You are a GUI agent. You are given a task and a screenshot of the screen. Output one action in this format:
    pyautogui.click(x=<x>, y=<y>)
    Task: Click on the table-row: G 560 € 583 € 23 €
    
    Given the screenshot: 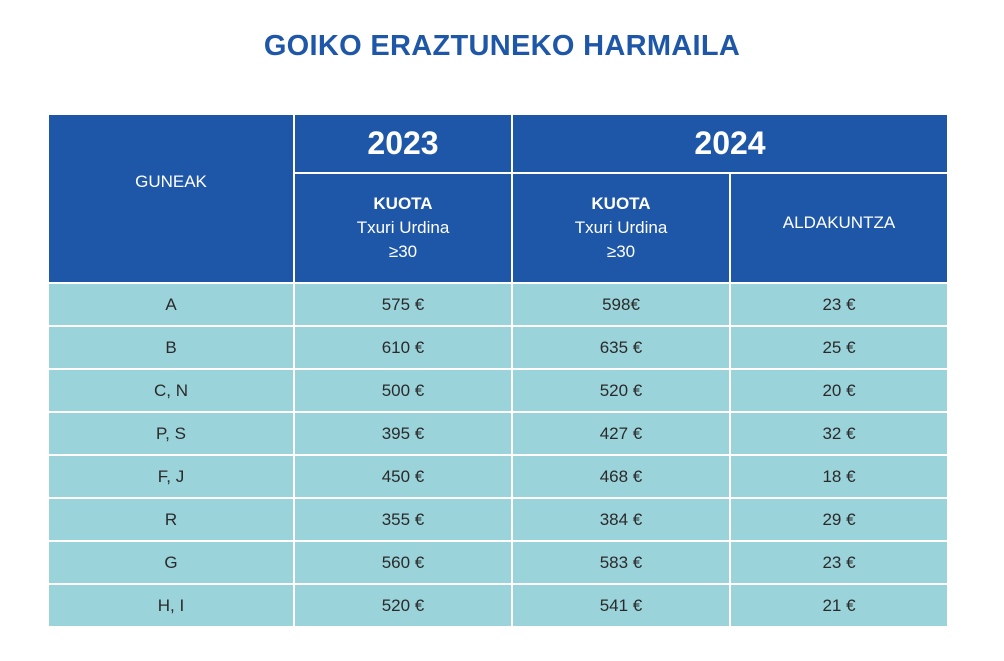 What is the action you would take?
    pyautogui.click(x=498, y=562)
    